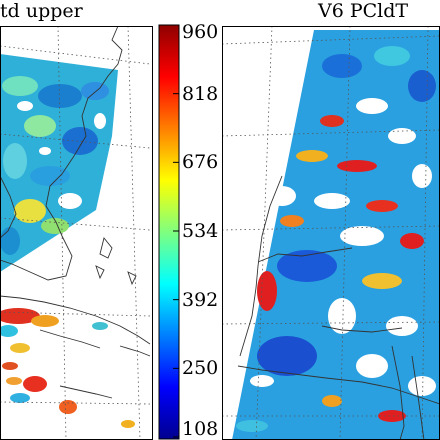 The height and width of the screenshot is (440, 440). What do you see at coordinates (200, 32) in the screenshot?
I see `colorbar-tick-label: 960` at bounding box center [200, 32].